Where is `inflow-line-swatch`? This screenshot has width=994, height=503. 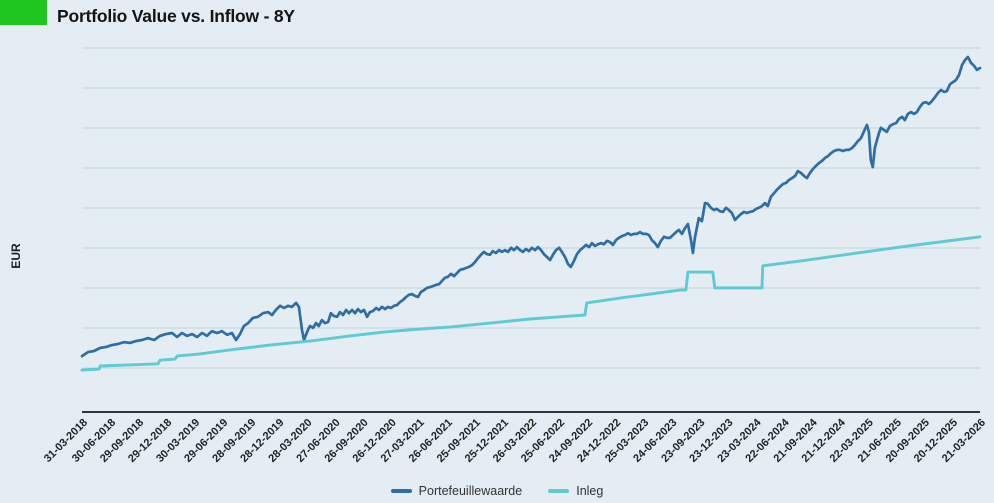 inflow-line-swatch is located at coordinates (559, 491).